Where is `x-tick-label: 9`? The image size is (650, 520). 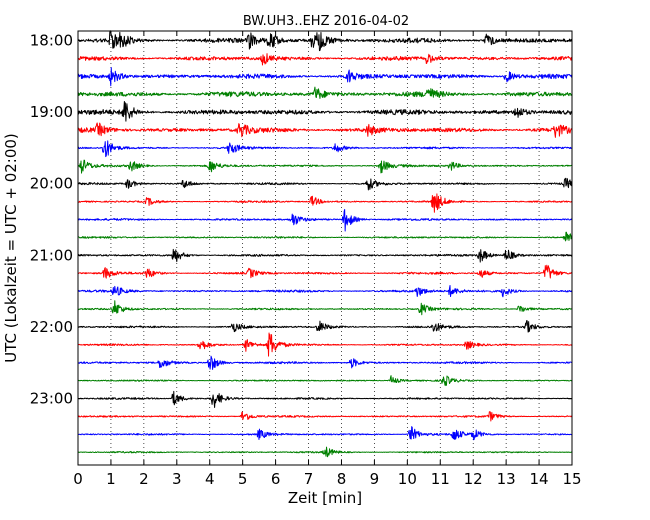 x-tick-label: 9 is located at coordinates (375, 479).